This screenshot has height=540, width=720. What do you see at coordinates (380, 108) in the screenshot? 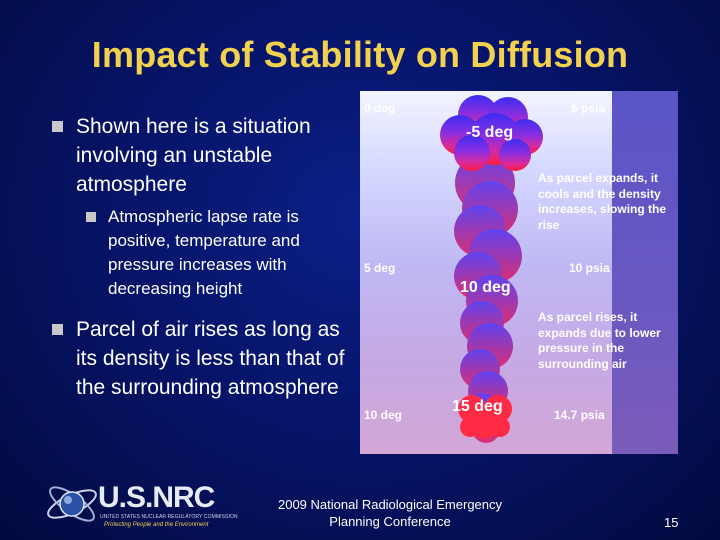
I see `label-top-temperature: 0 deg` at bounding box center [380, 108].